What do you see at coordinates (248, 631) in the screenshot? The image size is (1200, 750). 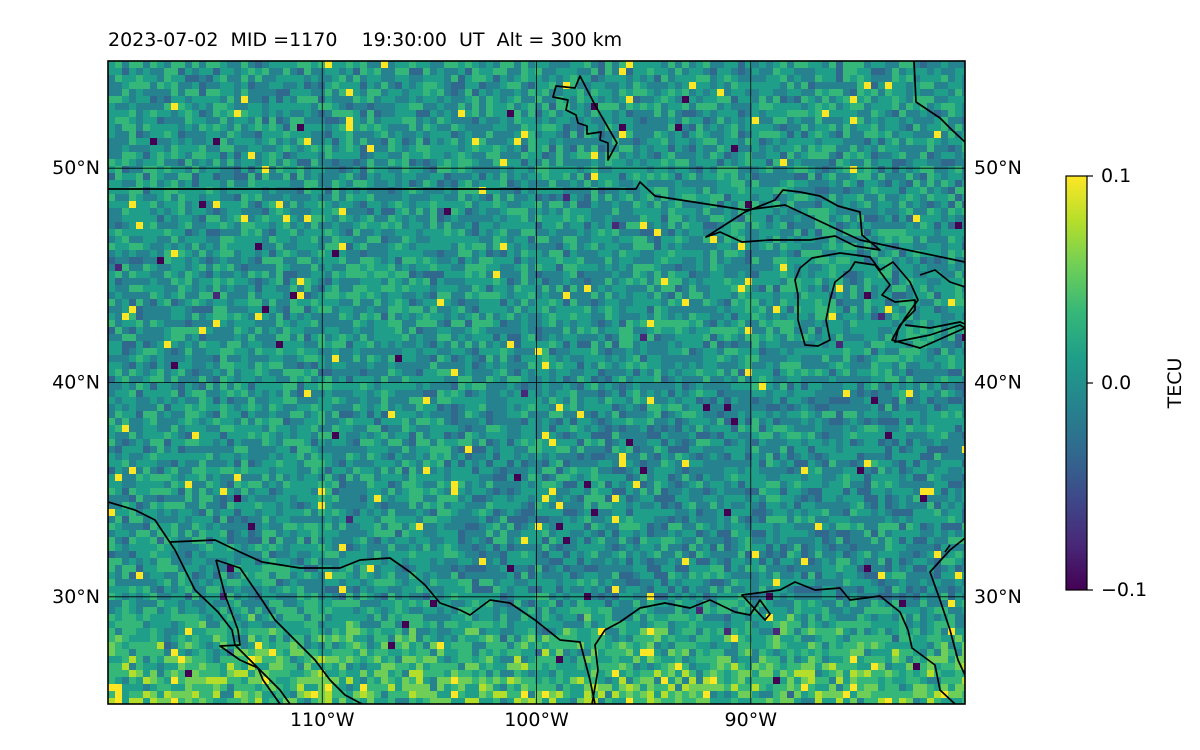 I see `baja-inner` at bounding box center [248, 631].